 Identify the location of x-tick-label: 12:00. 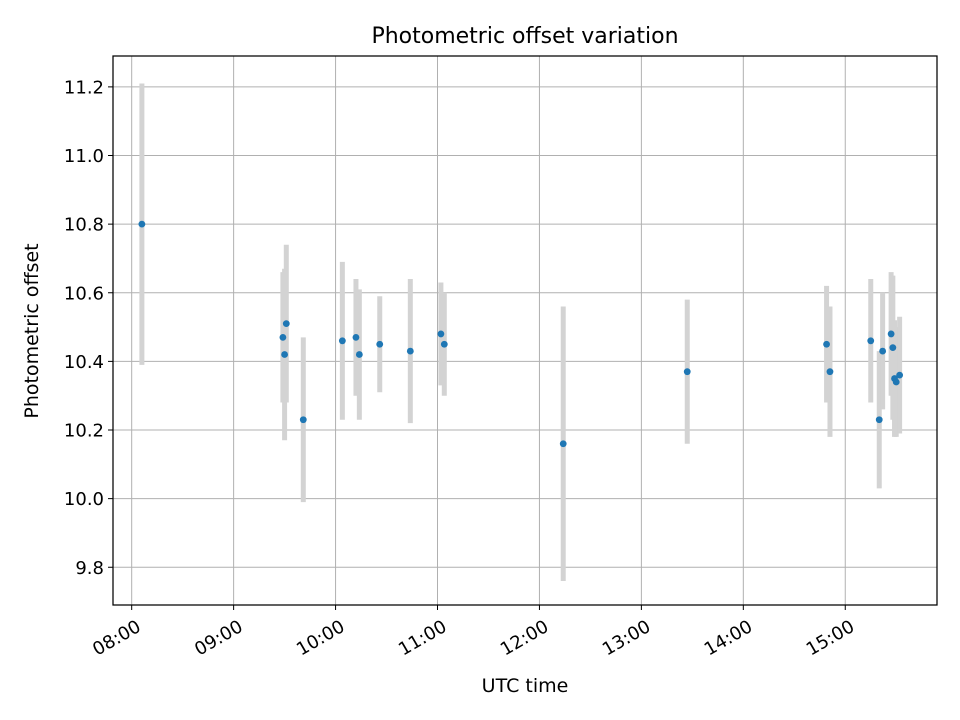
(524, 638).